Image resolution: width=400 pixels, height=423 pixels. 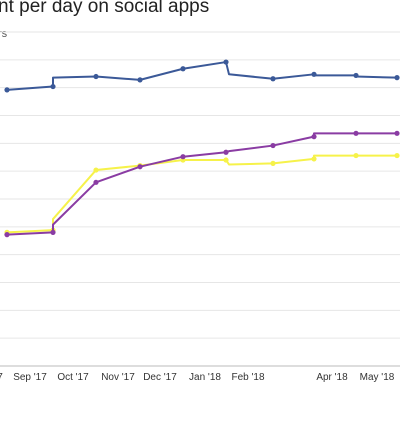 What do you see at coordinates (105, 8) in the screenshot?
I see `chart-title: nt per day on social apps` at bounding box center [105, 8].